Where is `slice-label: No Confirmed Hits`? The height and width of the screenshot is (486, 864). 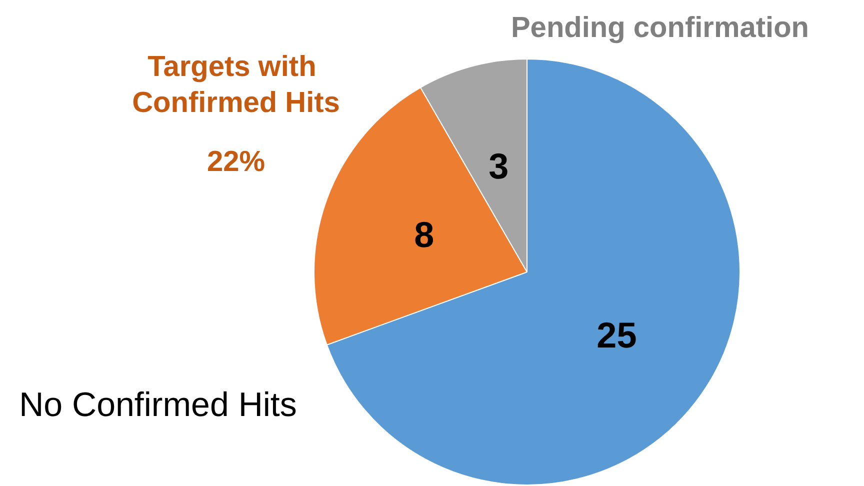
slice-label: No Confirmed Hits is located at coordinates (158, 405).